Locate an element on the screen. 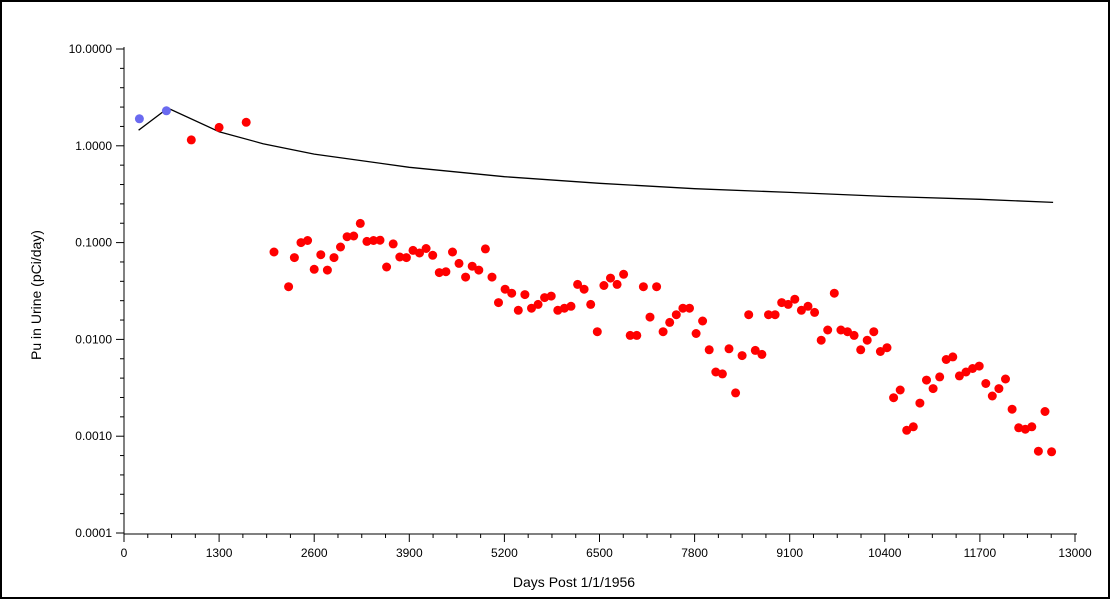 Image resolution: width=1110 pixels, height=599 pixels. x-tick-label: 9100 is located at coordinates (789, 553).